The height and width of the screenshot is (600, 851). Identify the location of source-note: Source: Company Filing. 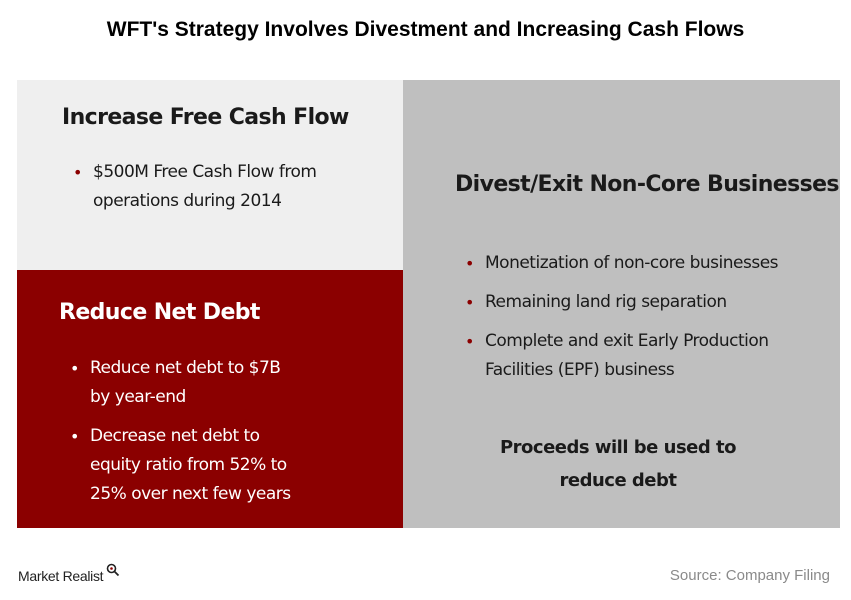
(749, 575).